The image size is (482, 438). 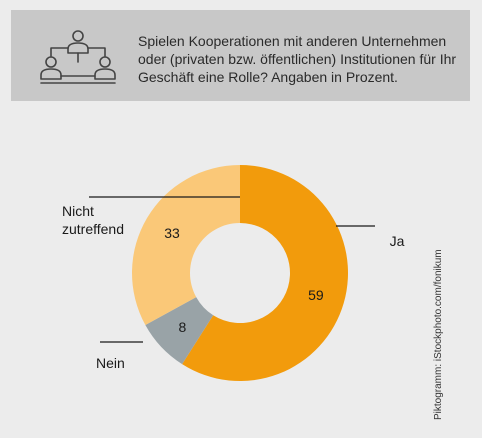 I want to click on slice-nicht-zutreffend, so click(x=185, y=245).